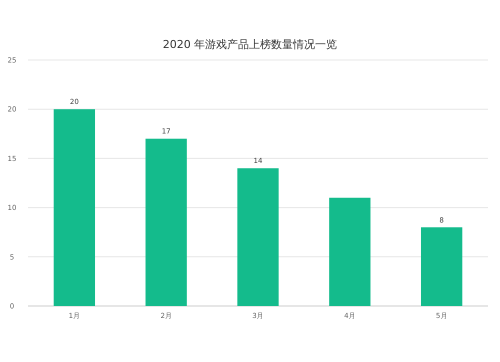 This screenshot has width=500, height=362. What do you see at coordinates (250, 44) in the screenshot?
I see `chart-title: 2020 年游戏产品上榜数量情况一览` at bounding box center [250, 44].